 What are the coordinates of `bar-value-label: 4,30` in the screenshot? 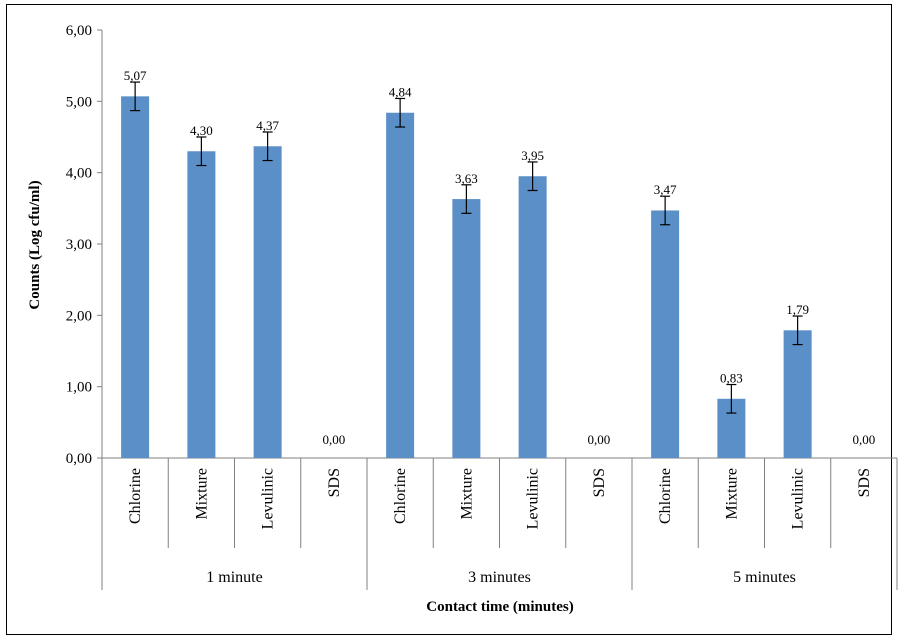 It's located at (201, 130).